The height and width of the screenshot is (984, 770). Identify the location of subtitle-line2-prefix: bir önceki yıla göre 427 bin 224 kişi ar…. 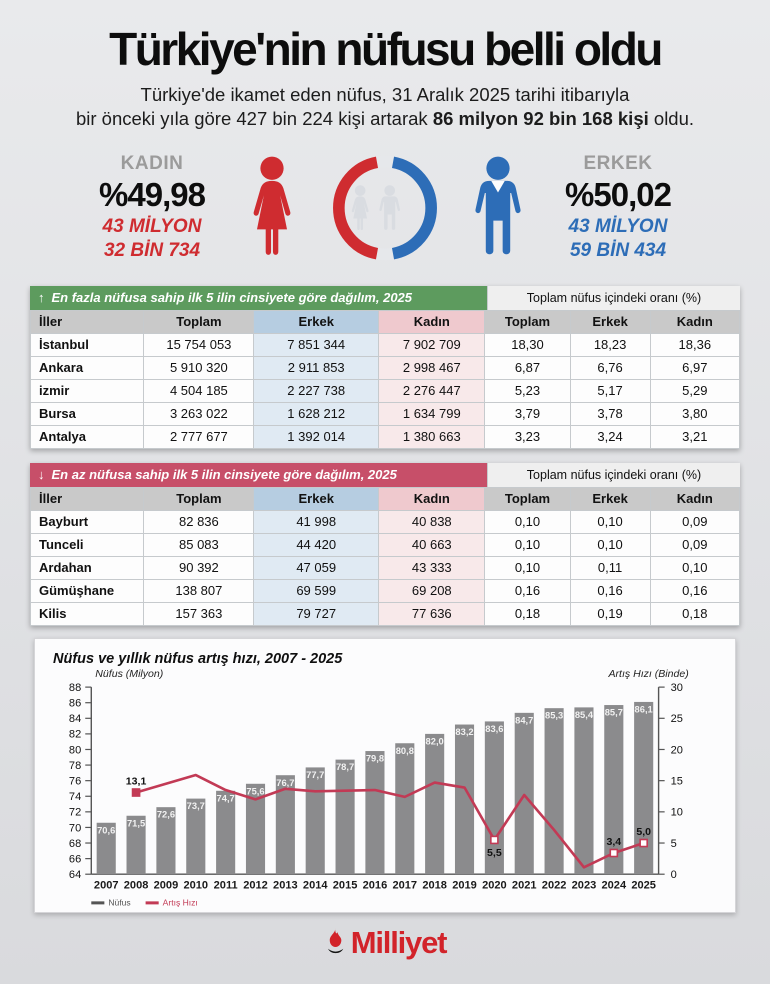
(254, 119).